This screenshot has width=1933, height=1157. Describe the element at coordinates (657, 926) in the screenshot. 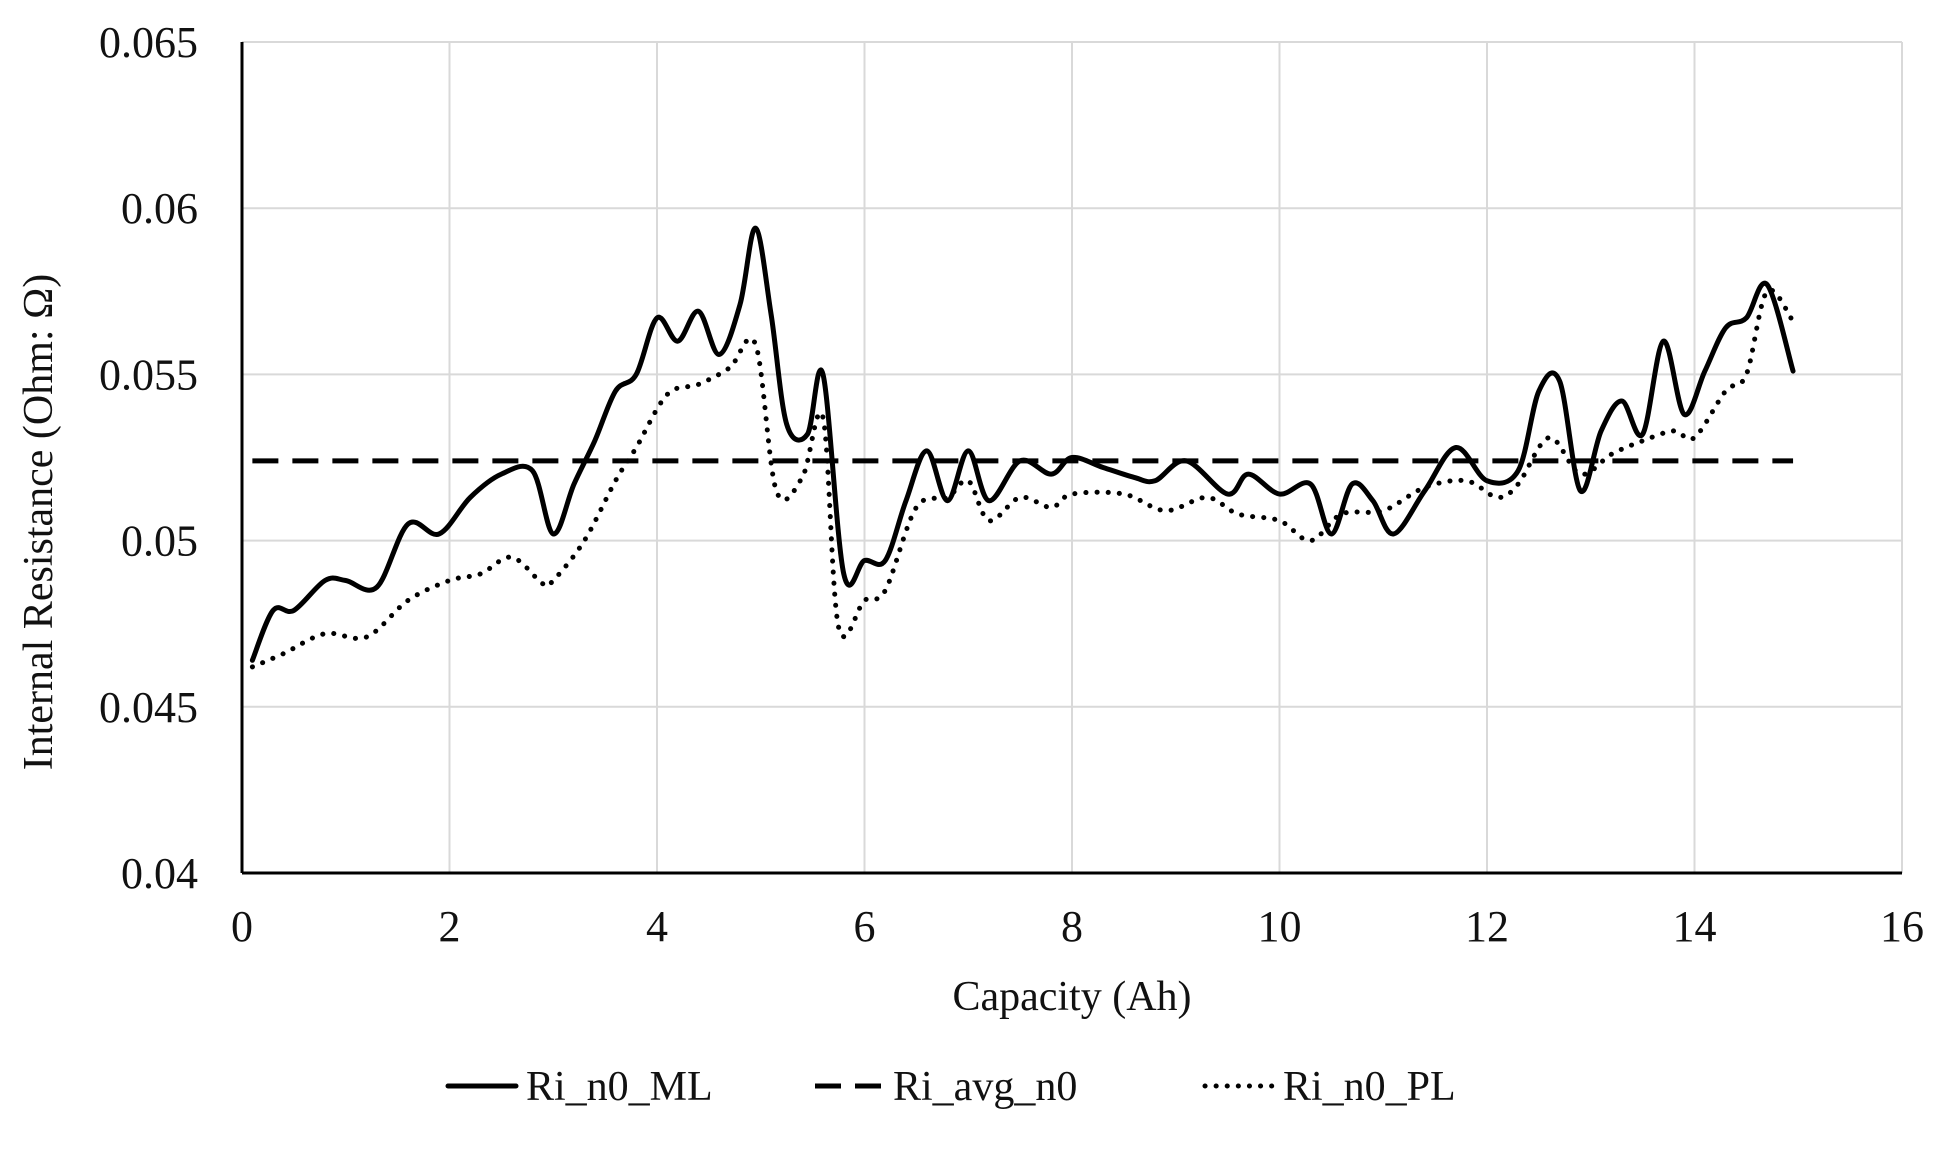

I see `x-tick-label: 4` at that location.